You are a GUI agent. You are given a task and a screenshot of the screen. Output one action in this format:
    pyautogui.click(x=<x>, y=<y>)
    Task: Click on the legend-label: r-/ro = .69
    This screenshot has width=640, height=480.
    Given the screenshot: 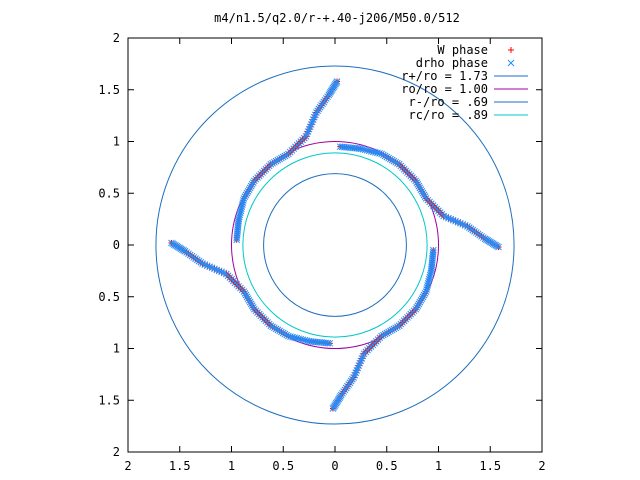 What is the action you would take?
    pyautogui.click(x=448, y=102)
    